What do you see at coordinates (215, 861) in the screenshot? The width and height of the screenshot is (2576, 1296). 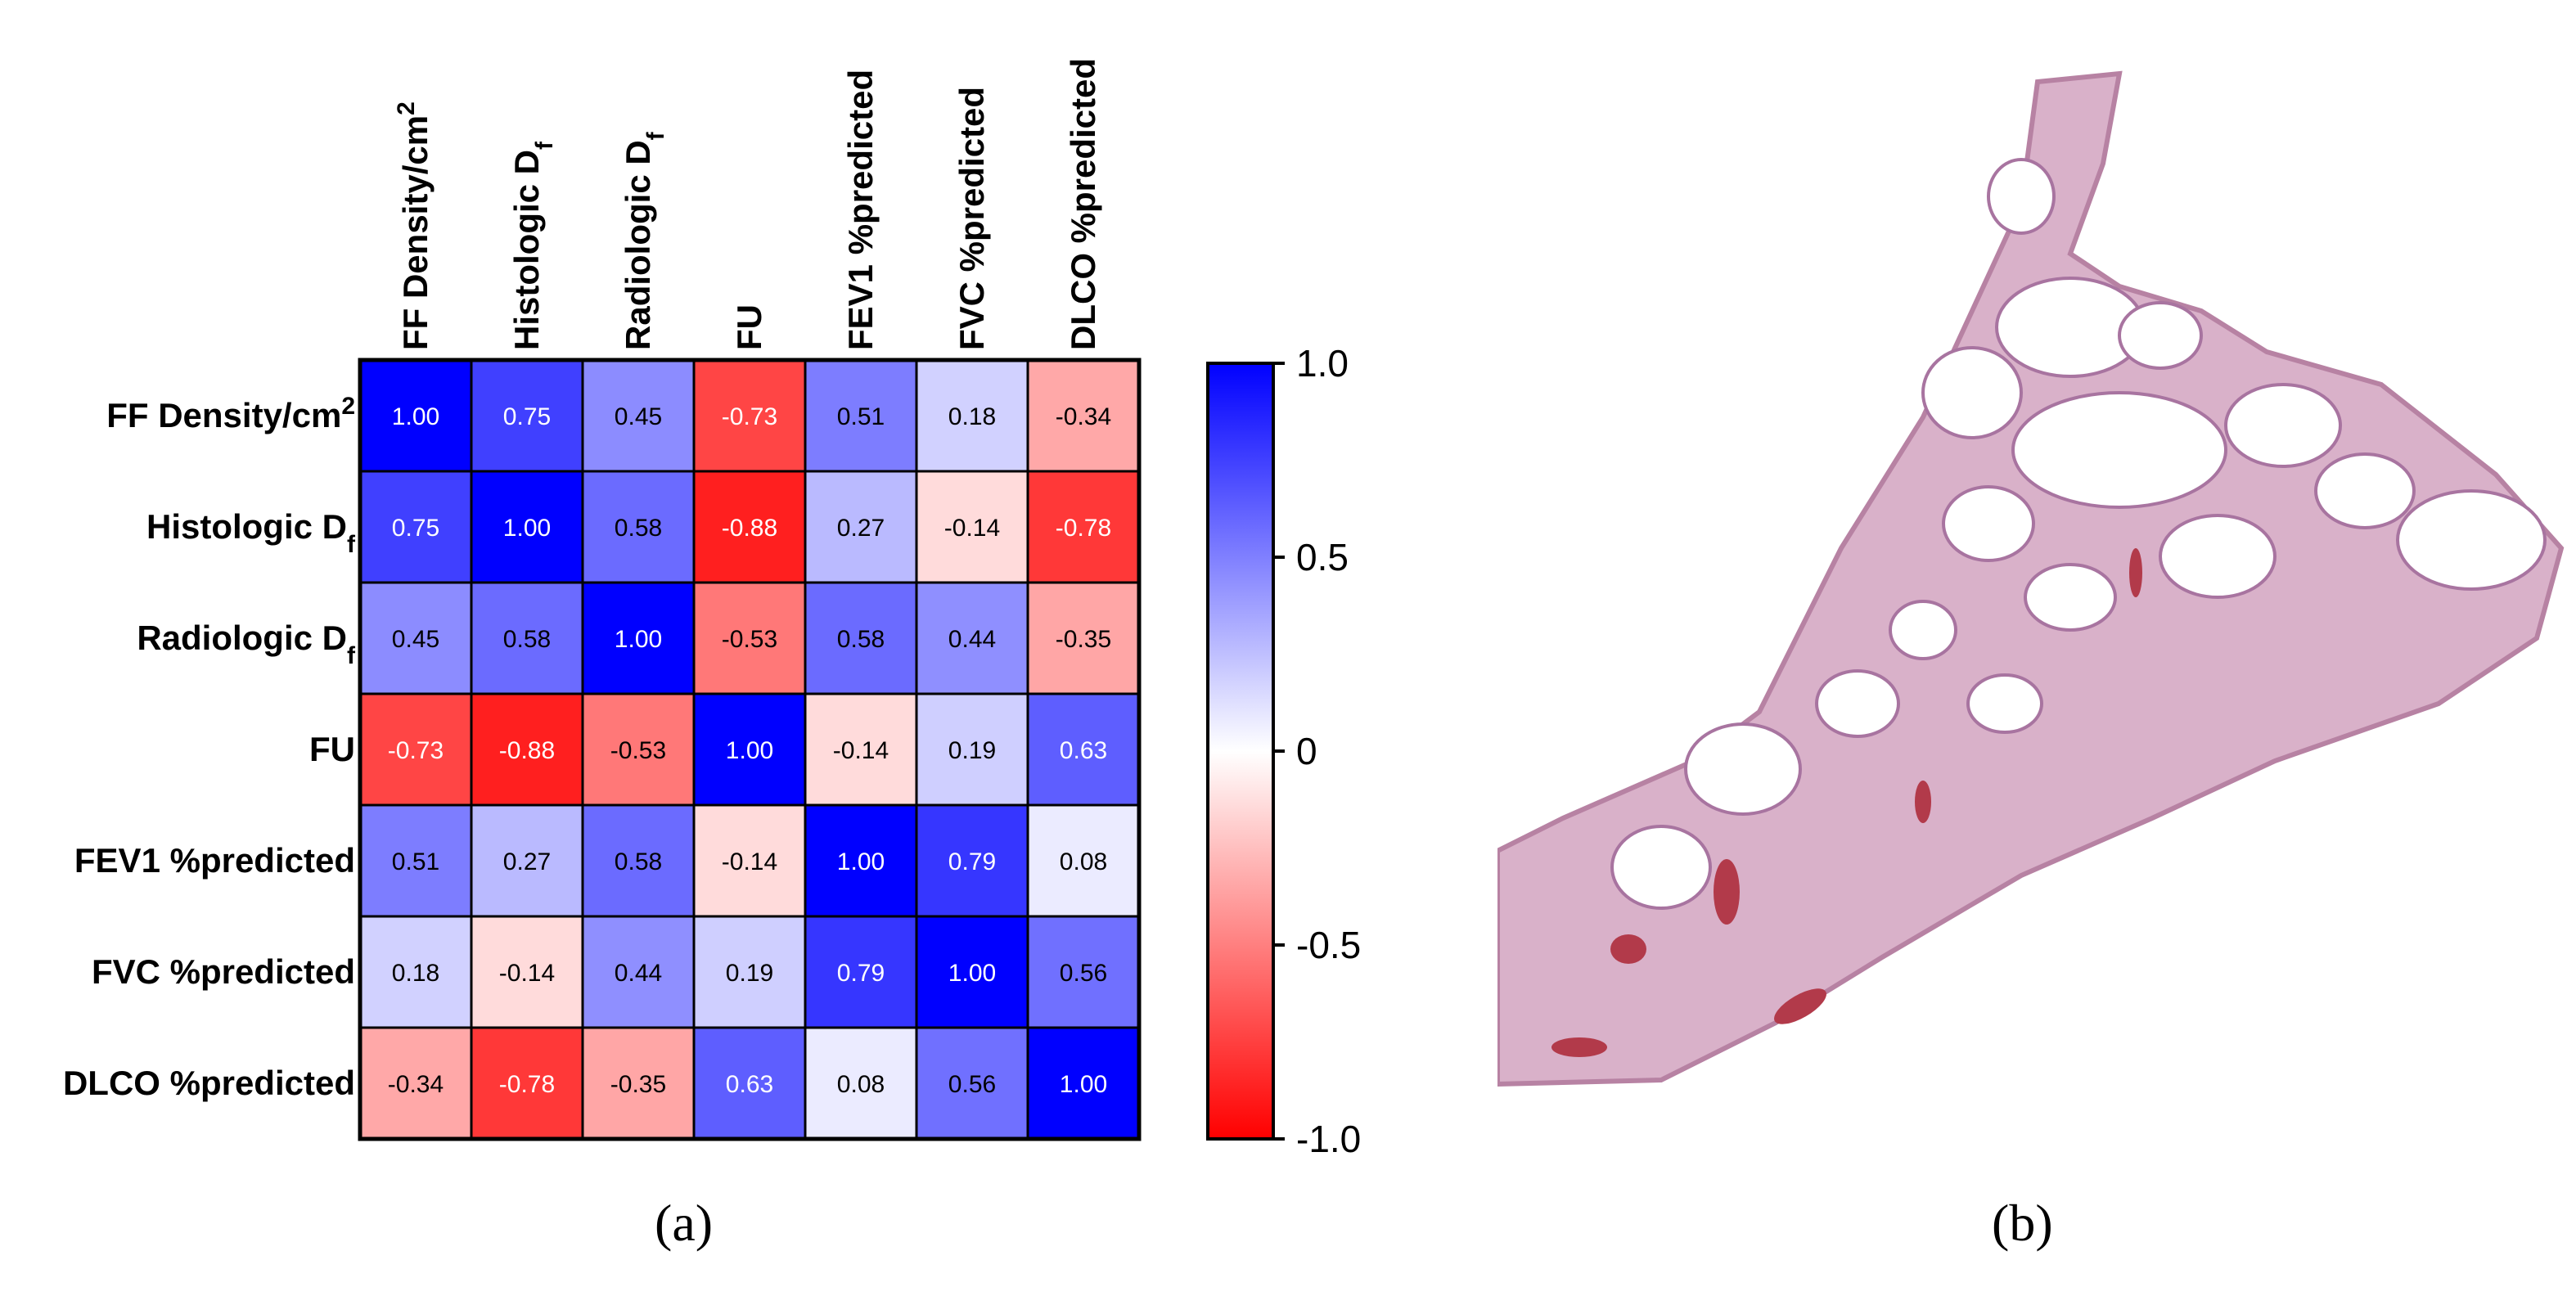 I see `row-label: FEV1 %predicted` at bounding box center [215, 861].